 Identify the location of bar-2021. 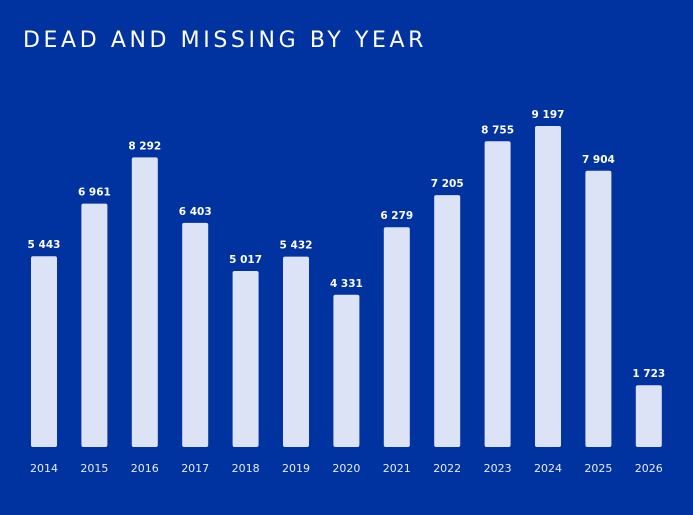
(396, 337).